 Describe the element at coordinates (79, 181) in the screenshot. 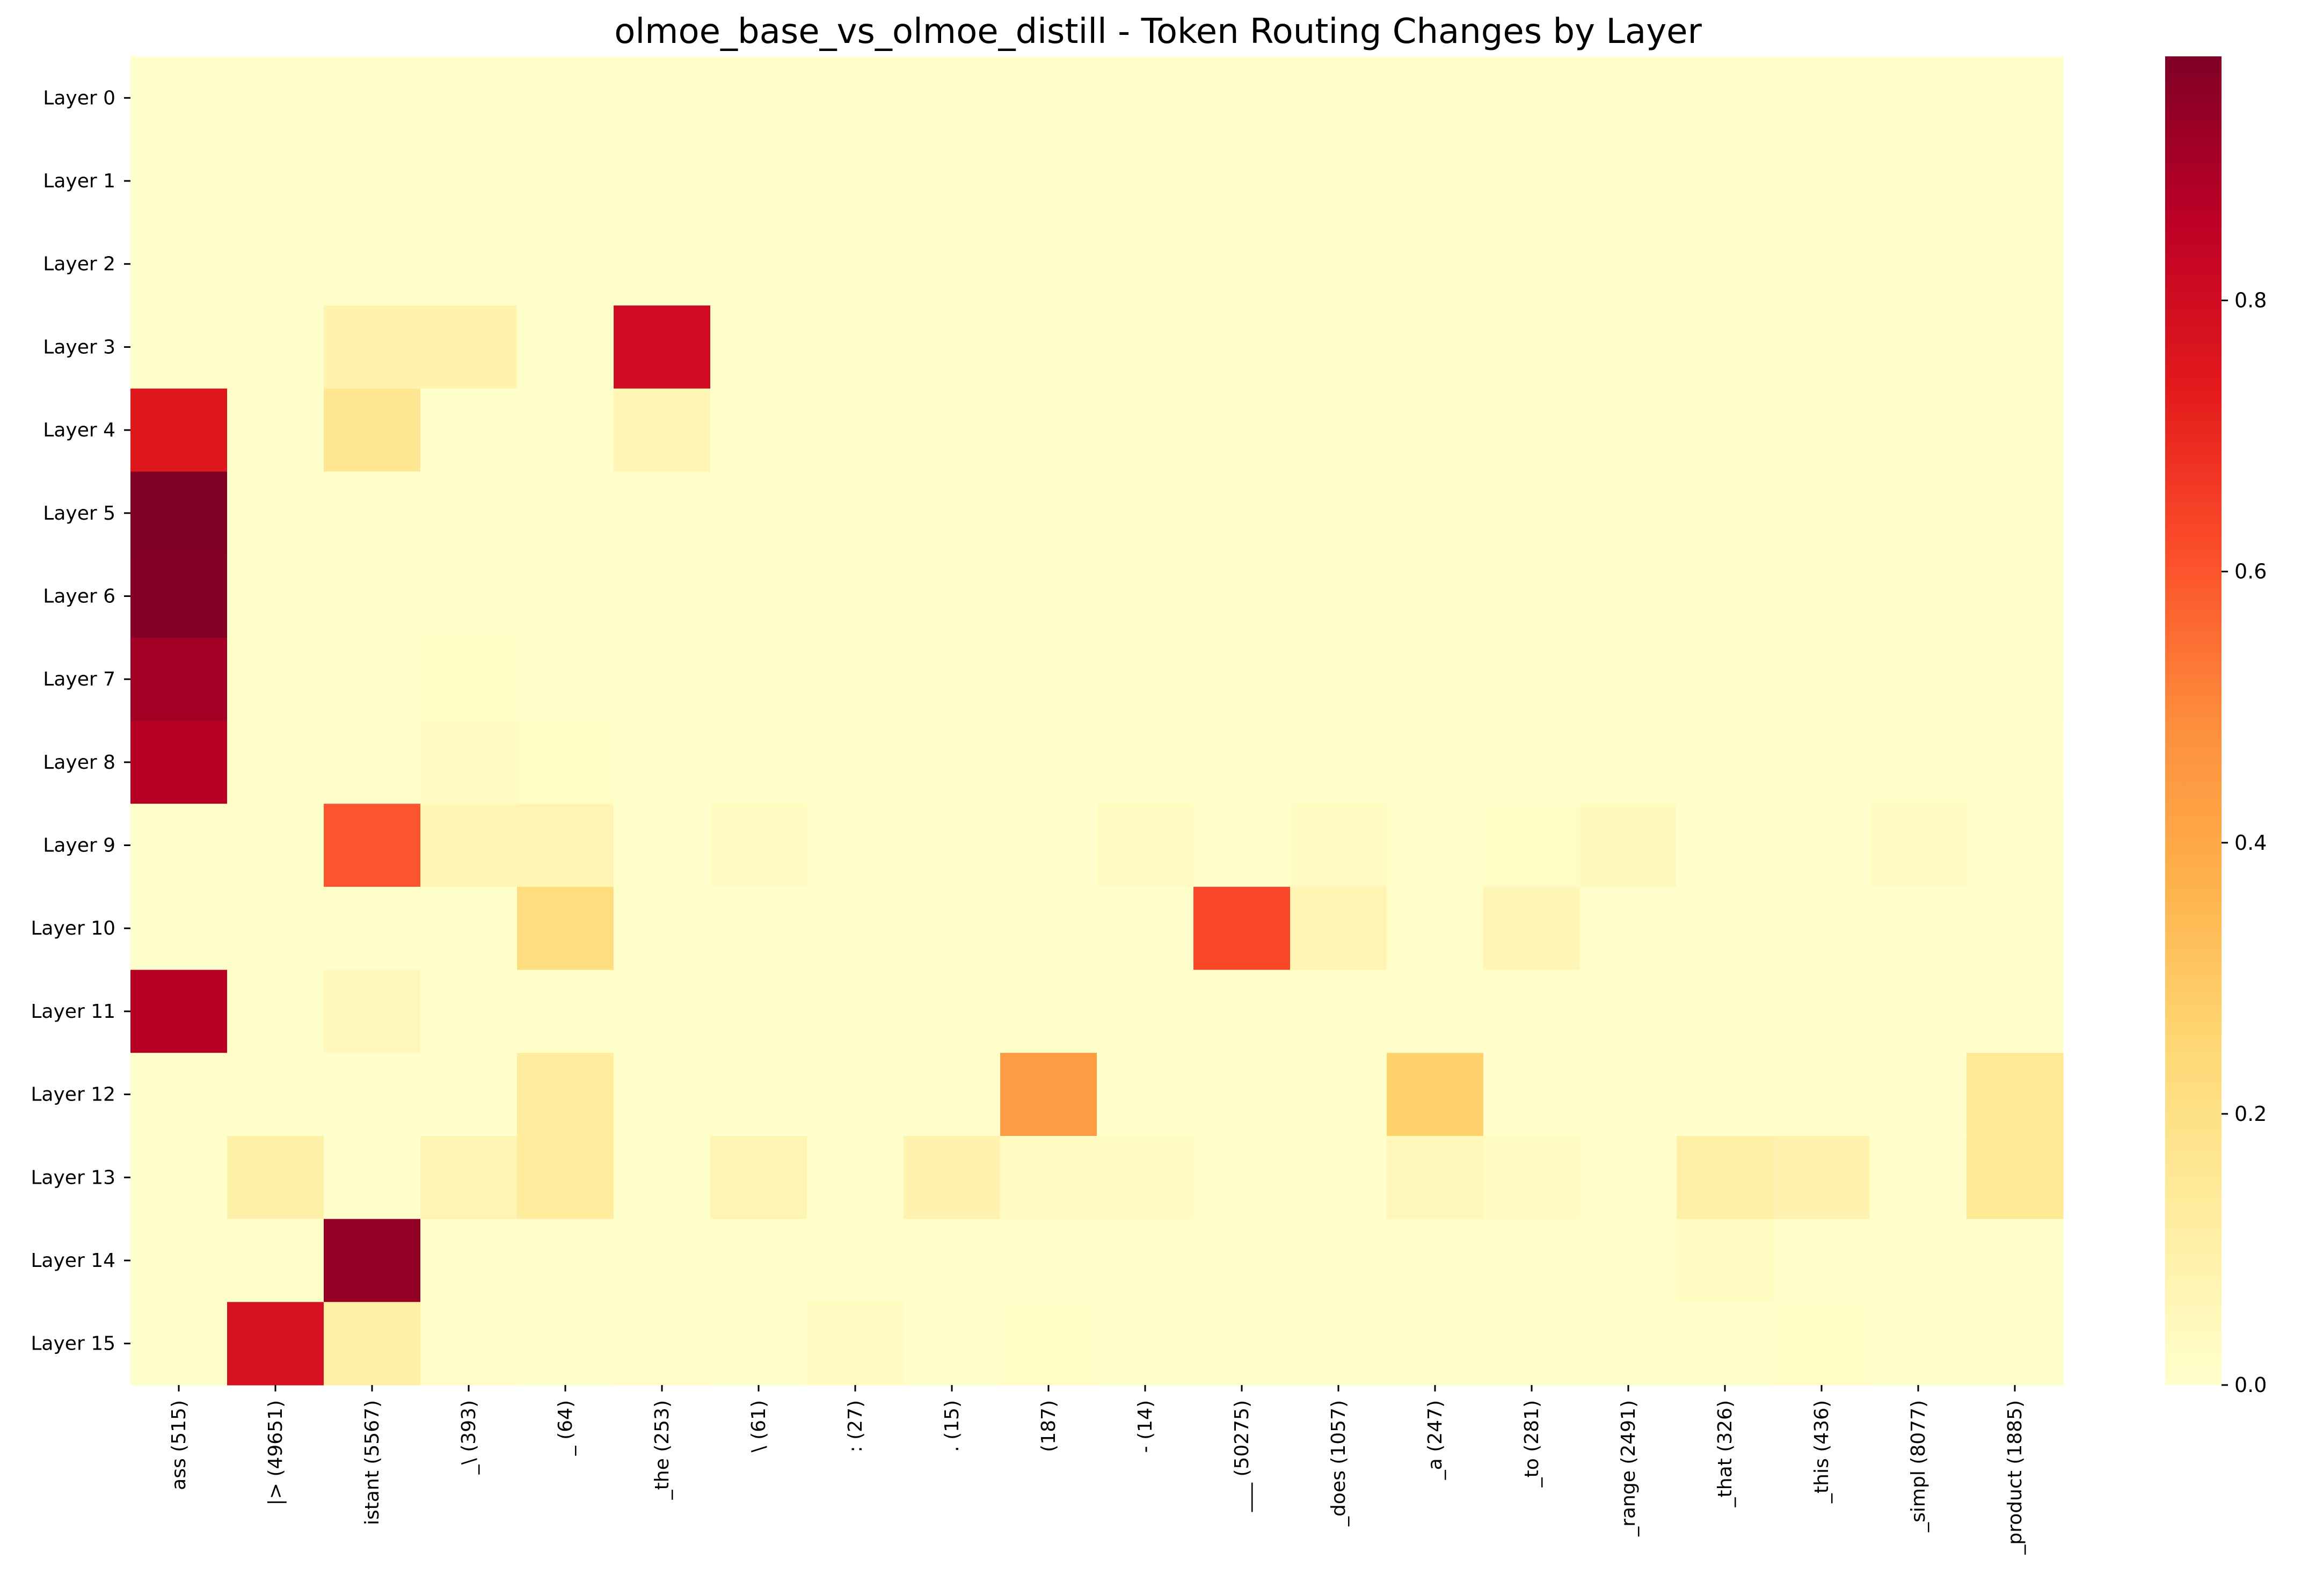

I see `y-tick-label: Layer 1` at that location.